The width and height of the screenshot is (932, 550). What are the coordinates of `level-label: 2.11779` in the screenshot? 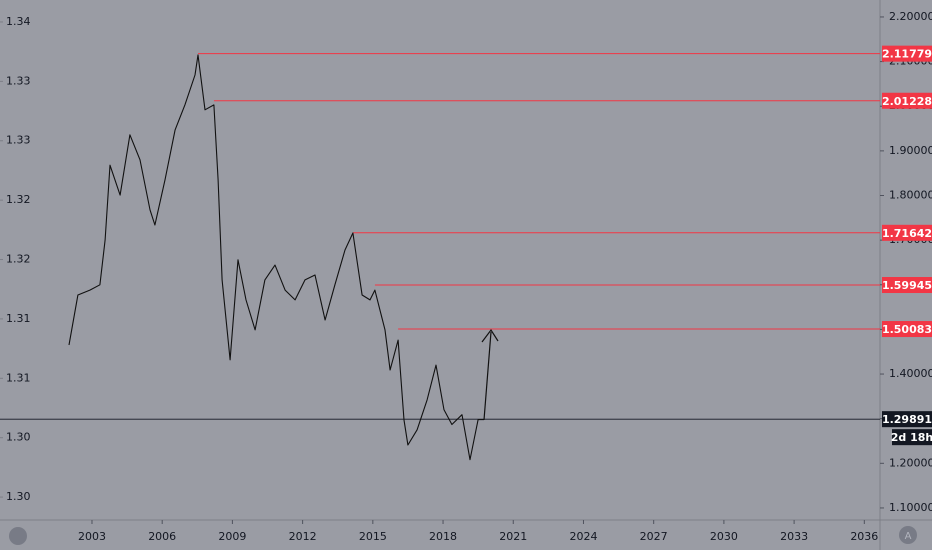 It's located at (907, 54).